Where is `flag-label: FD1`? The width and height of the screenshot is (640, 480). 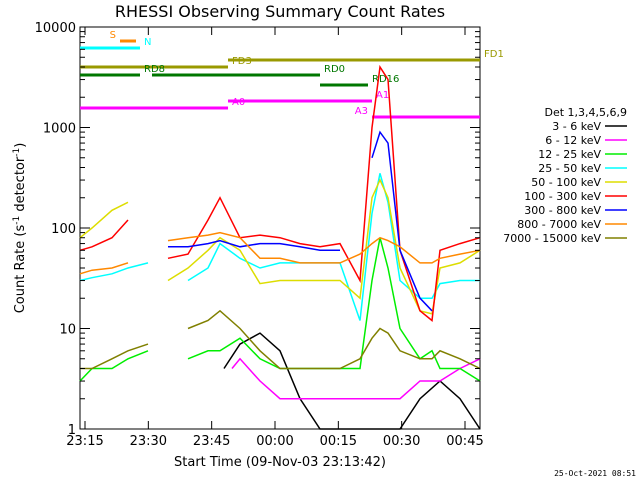 flag-label: FD1 is located at coordinates (494, 54).